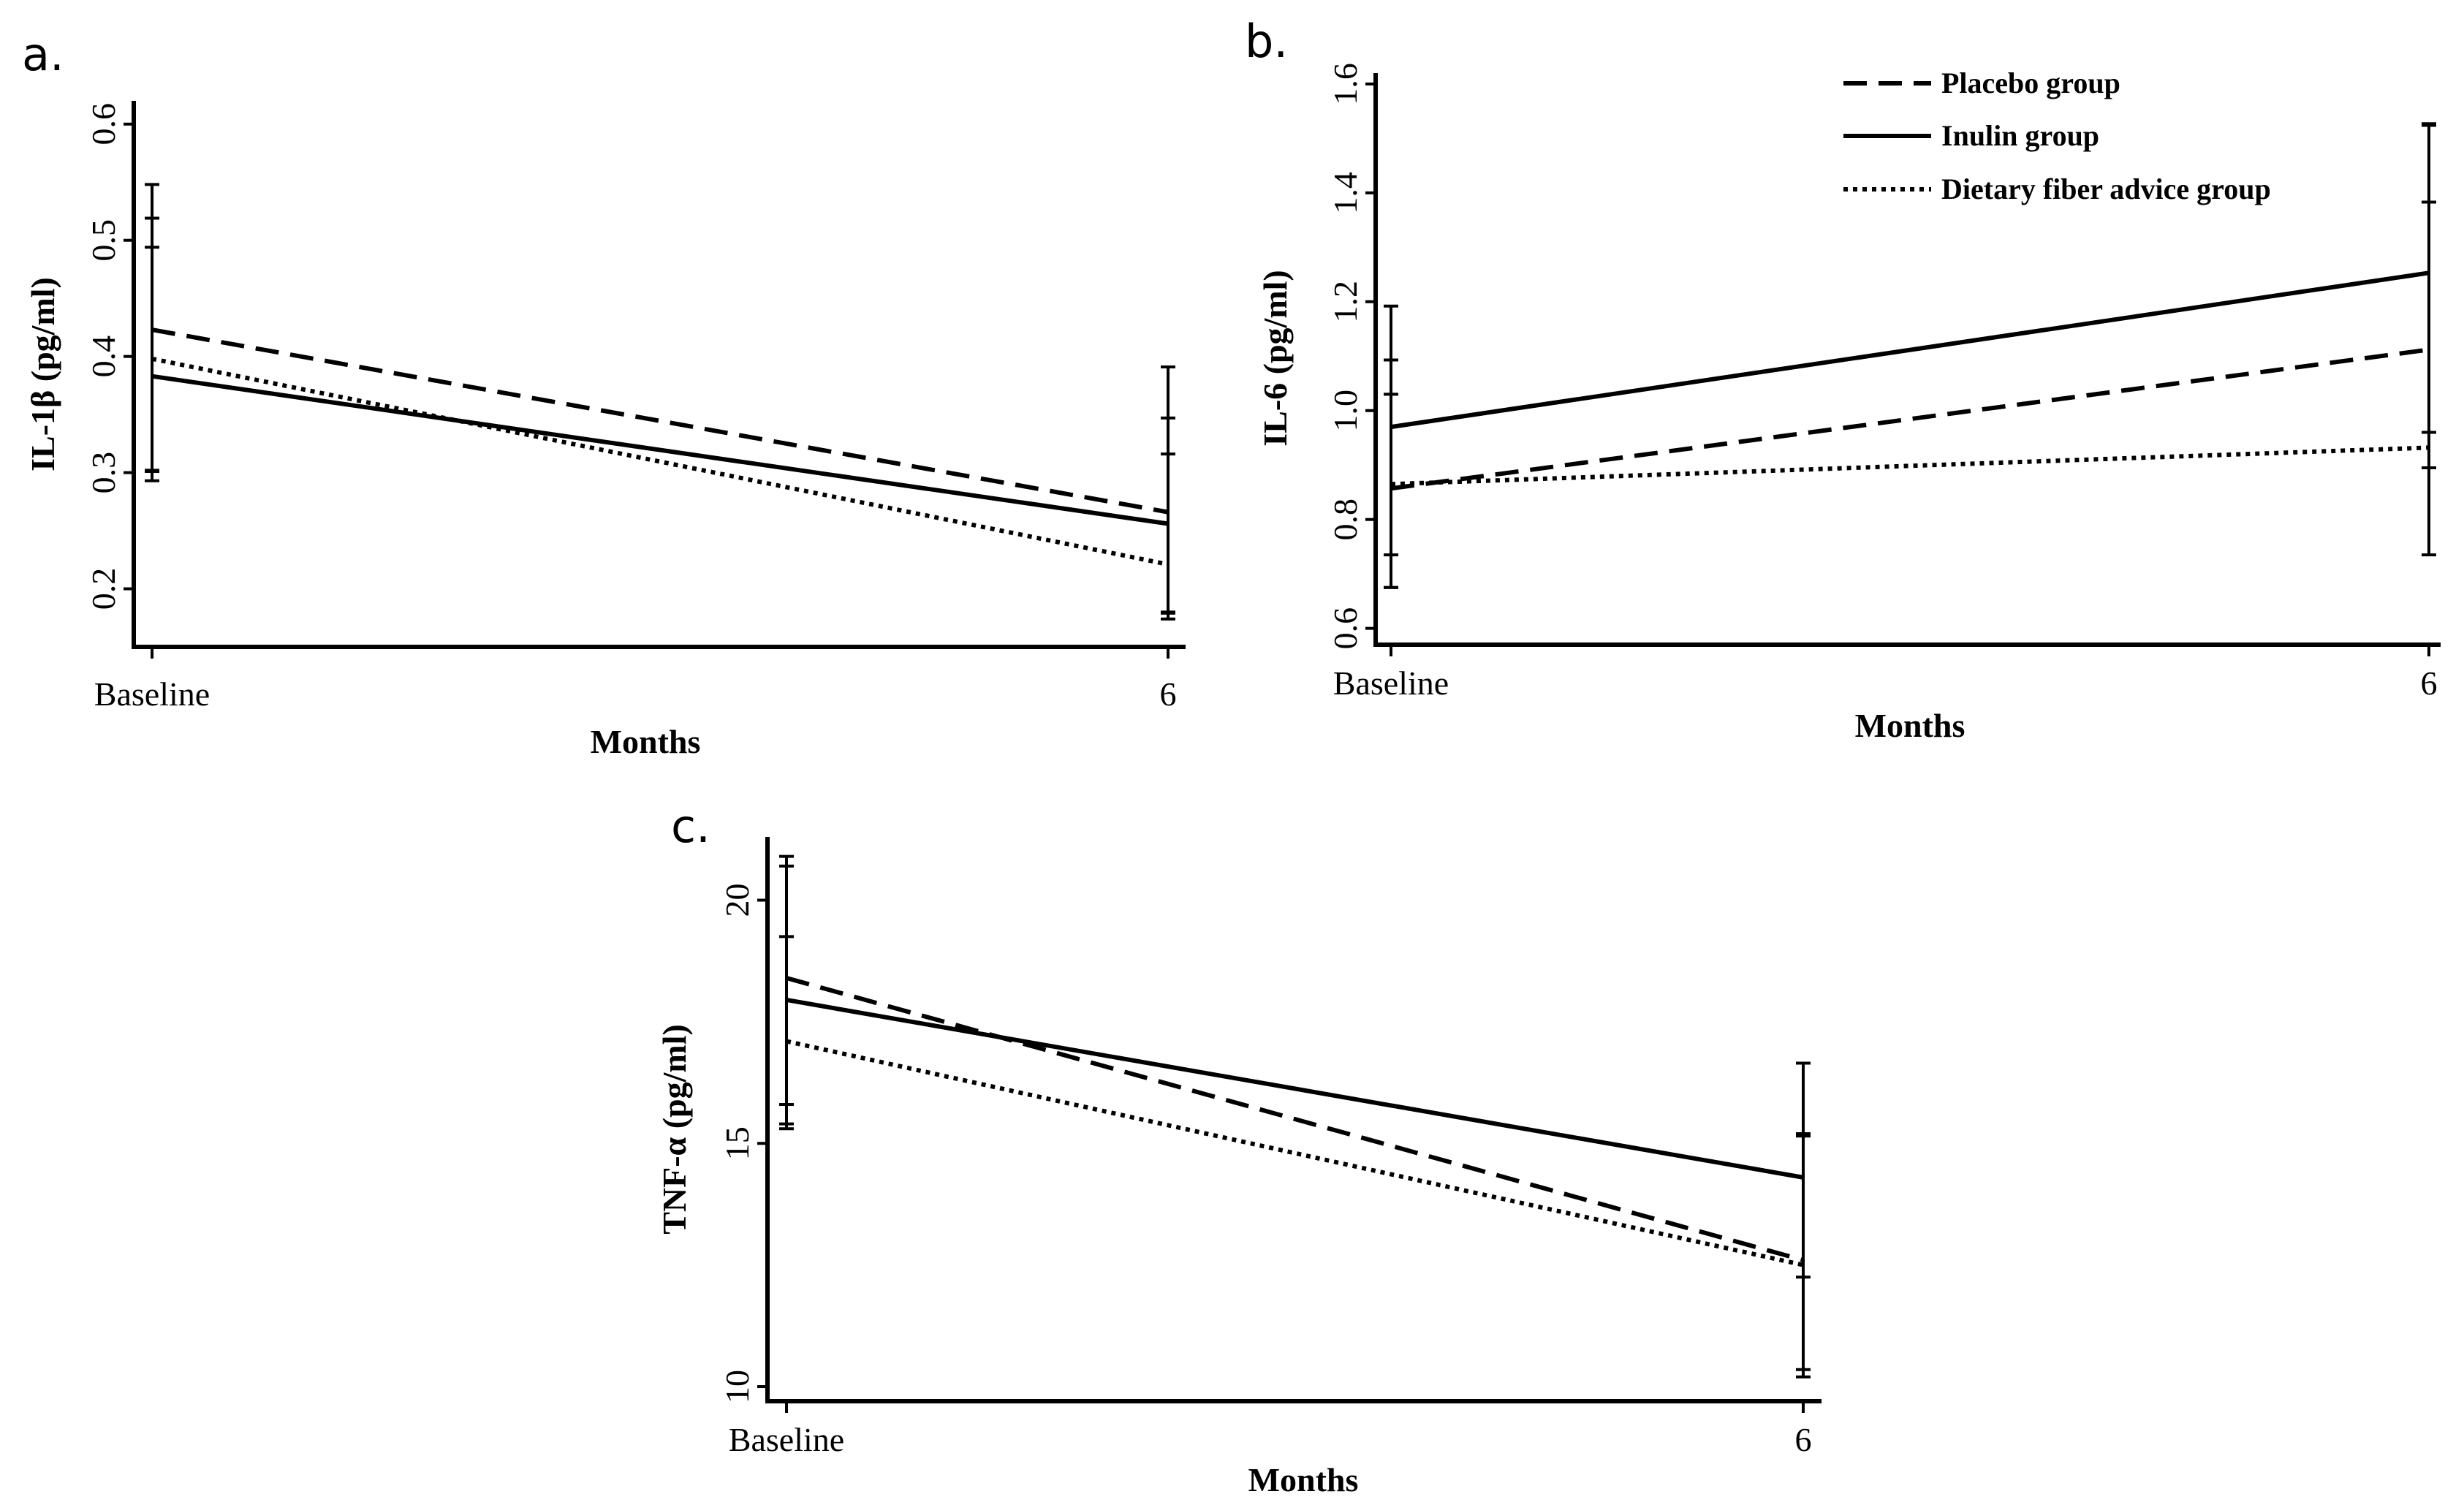 The height and width of the screenshot is (1505, 2464). I want to click on panel-c-line-dietary, so click(1295, 1153).